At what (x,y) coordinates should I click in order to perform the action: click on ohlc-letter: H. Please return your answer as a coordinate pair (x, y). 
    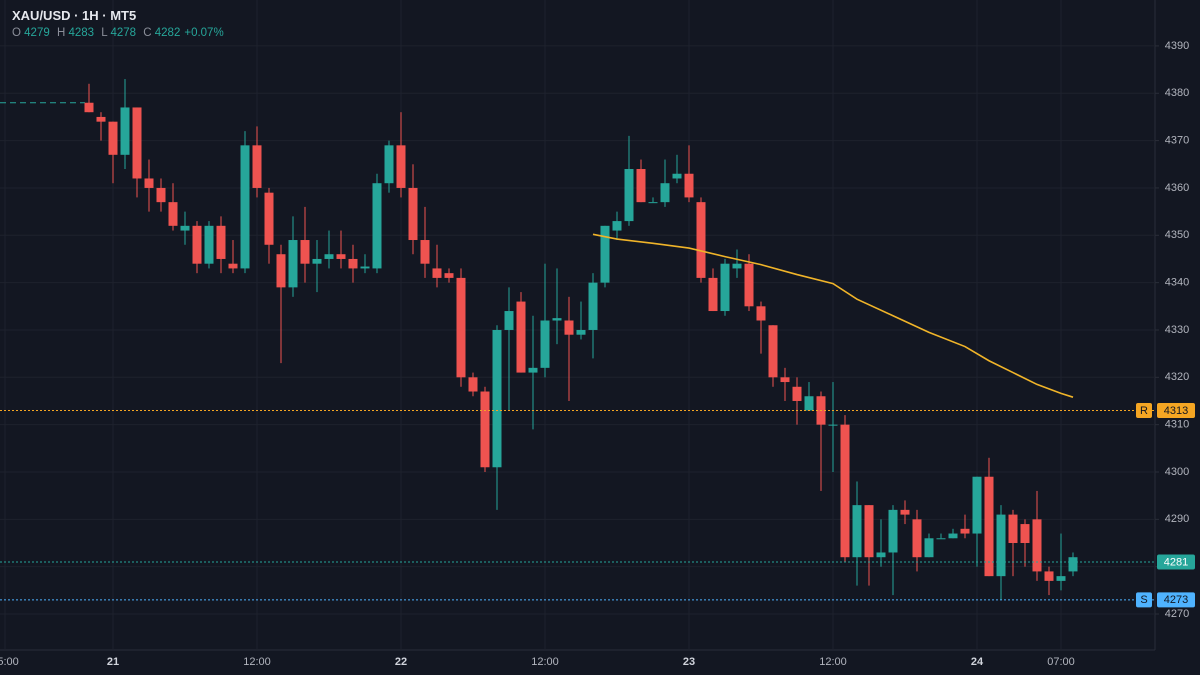
    Looking at the image, I should click on (61, 33).